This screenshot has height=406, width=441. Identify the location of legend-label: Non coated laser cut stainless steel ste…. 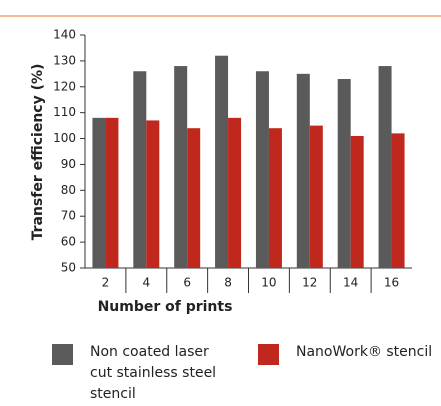
(153, 373).